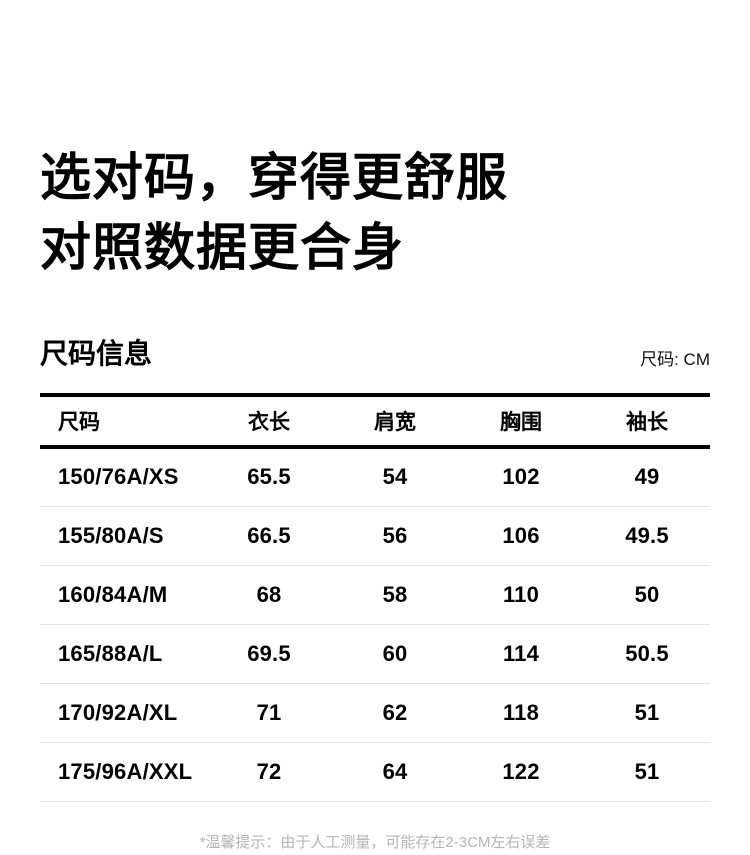 The height and width of the screenshot is (855, 750). What do you see at coordinates (521, 535) in the screenshot?
I see `cell-chest: 106` at bounding box center [521, 535].